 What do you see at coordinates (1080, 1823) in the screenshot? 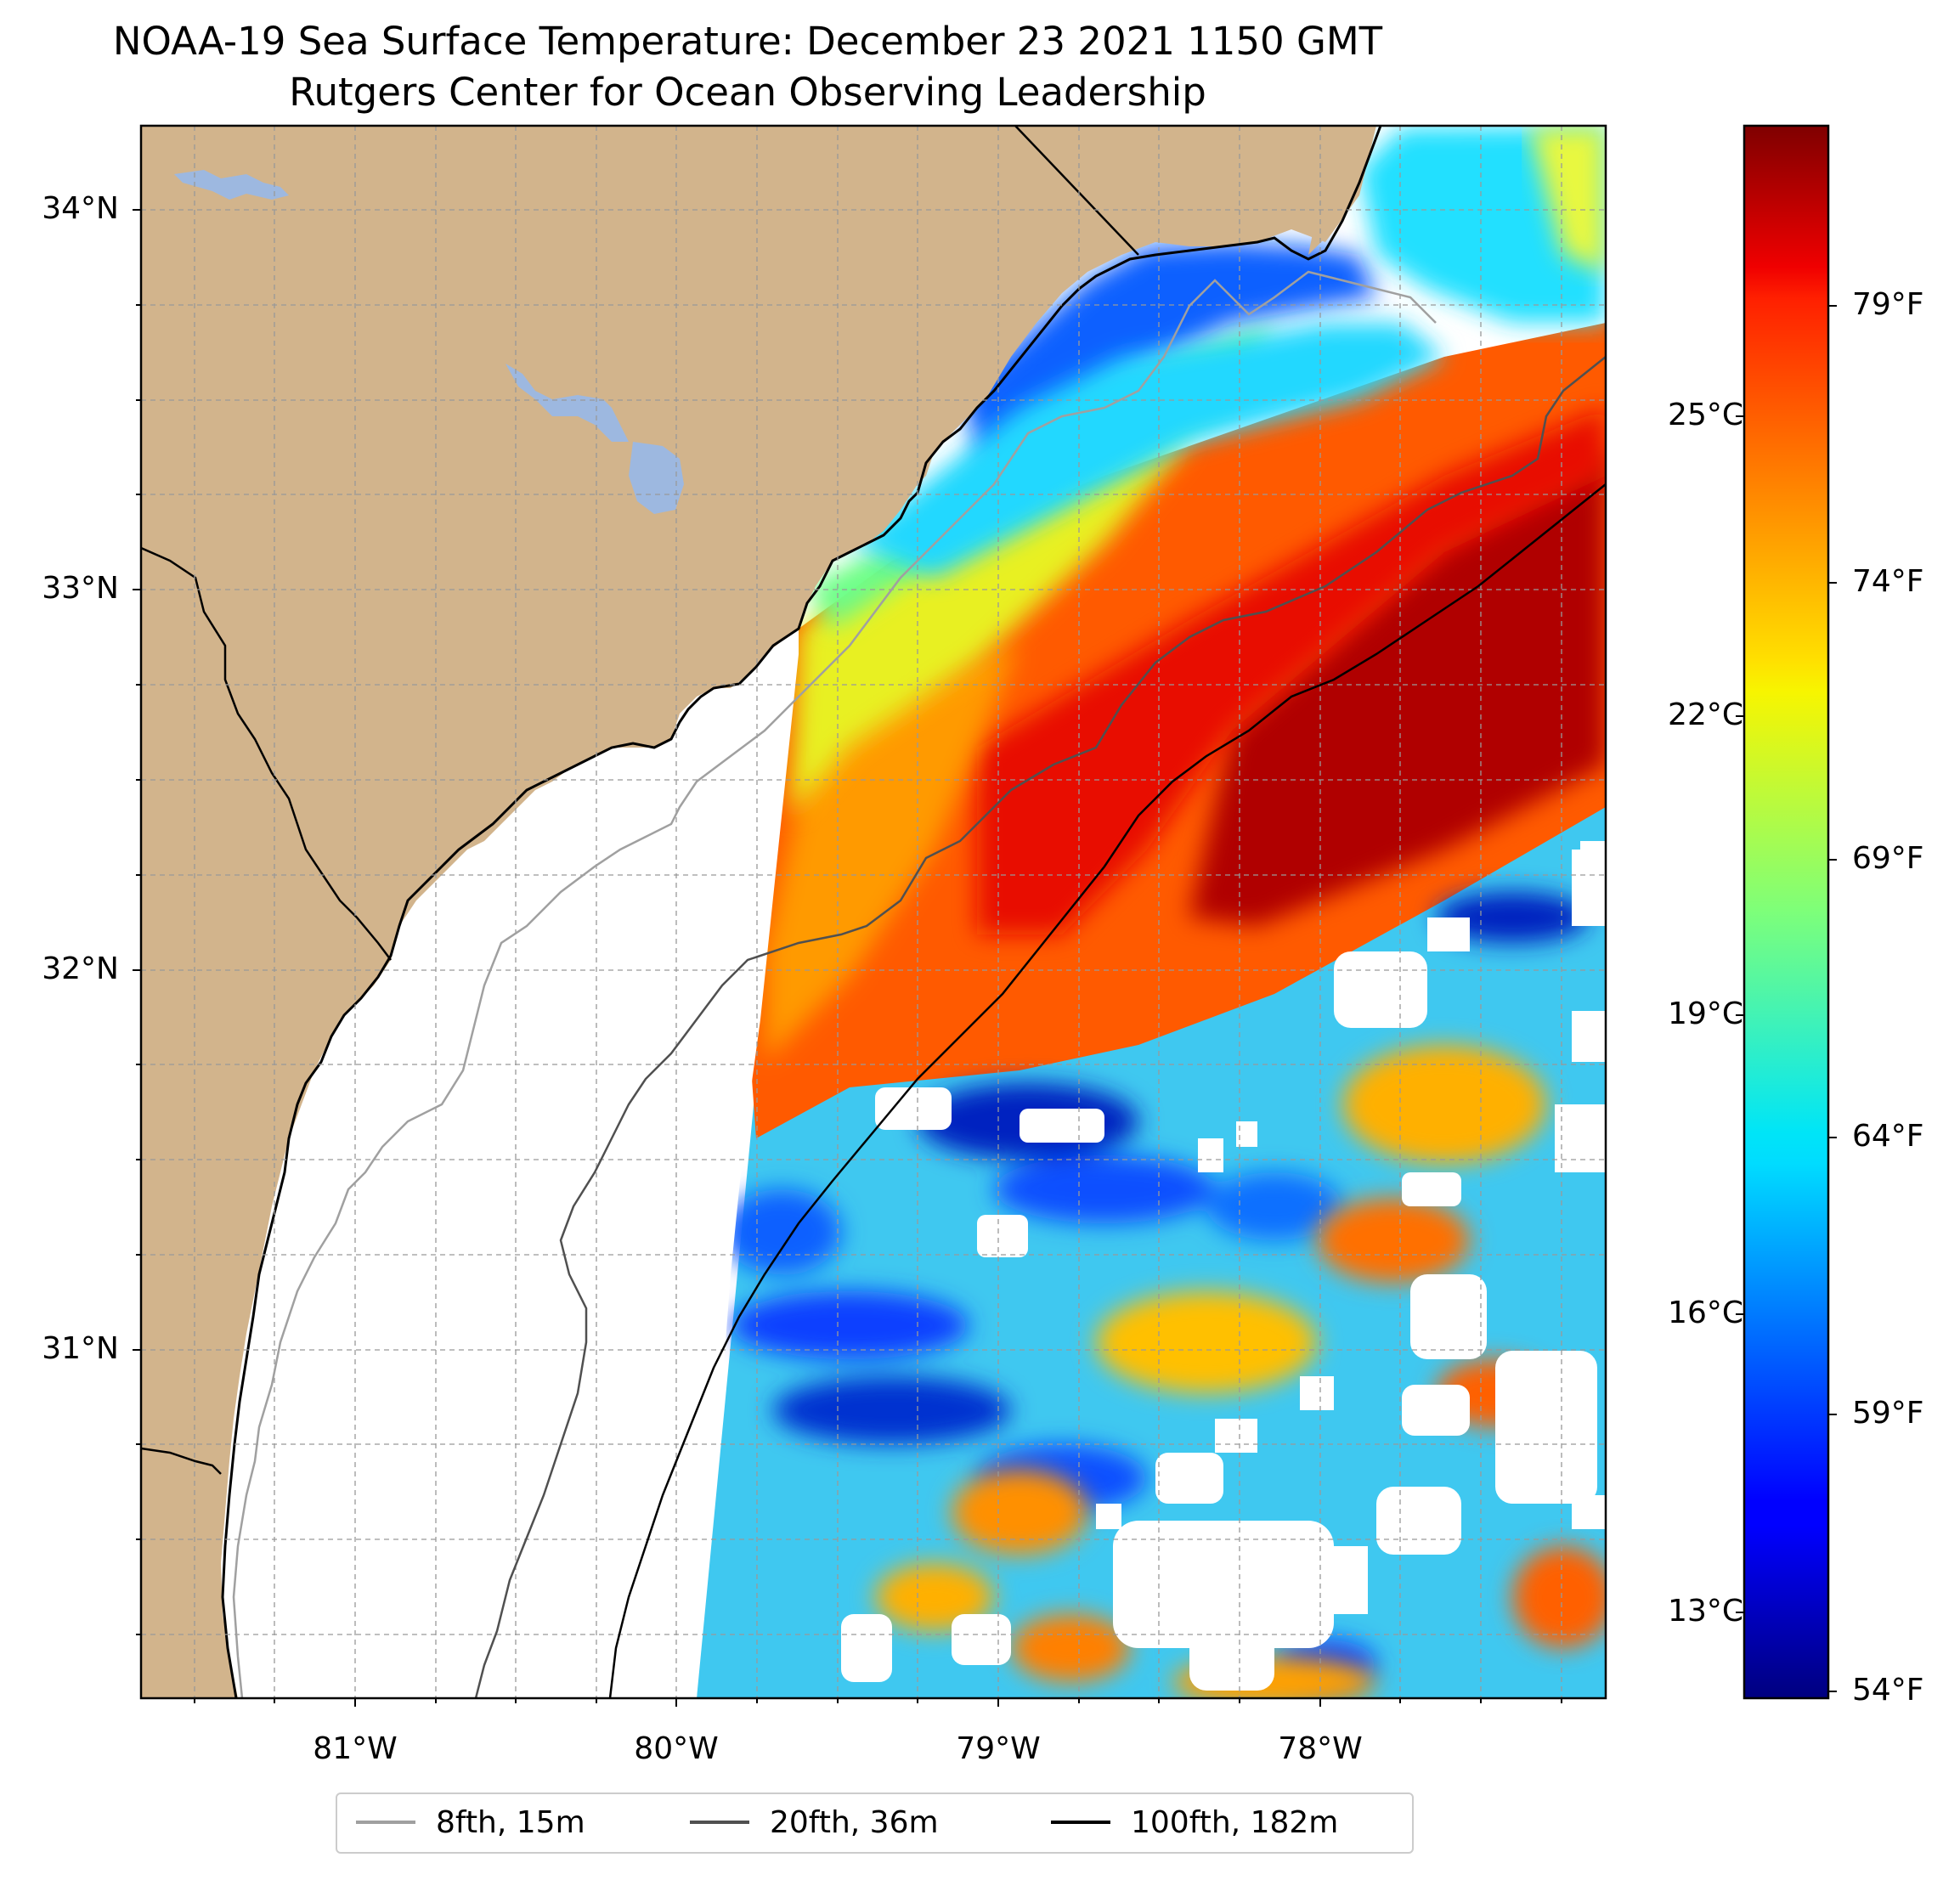
I see `legend-line-100fth` at bounding box center [1080, 1823].